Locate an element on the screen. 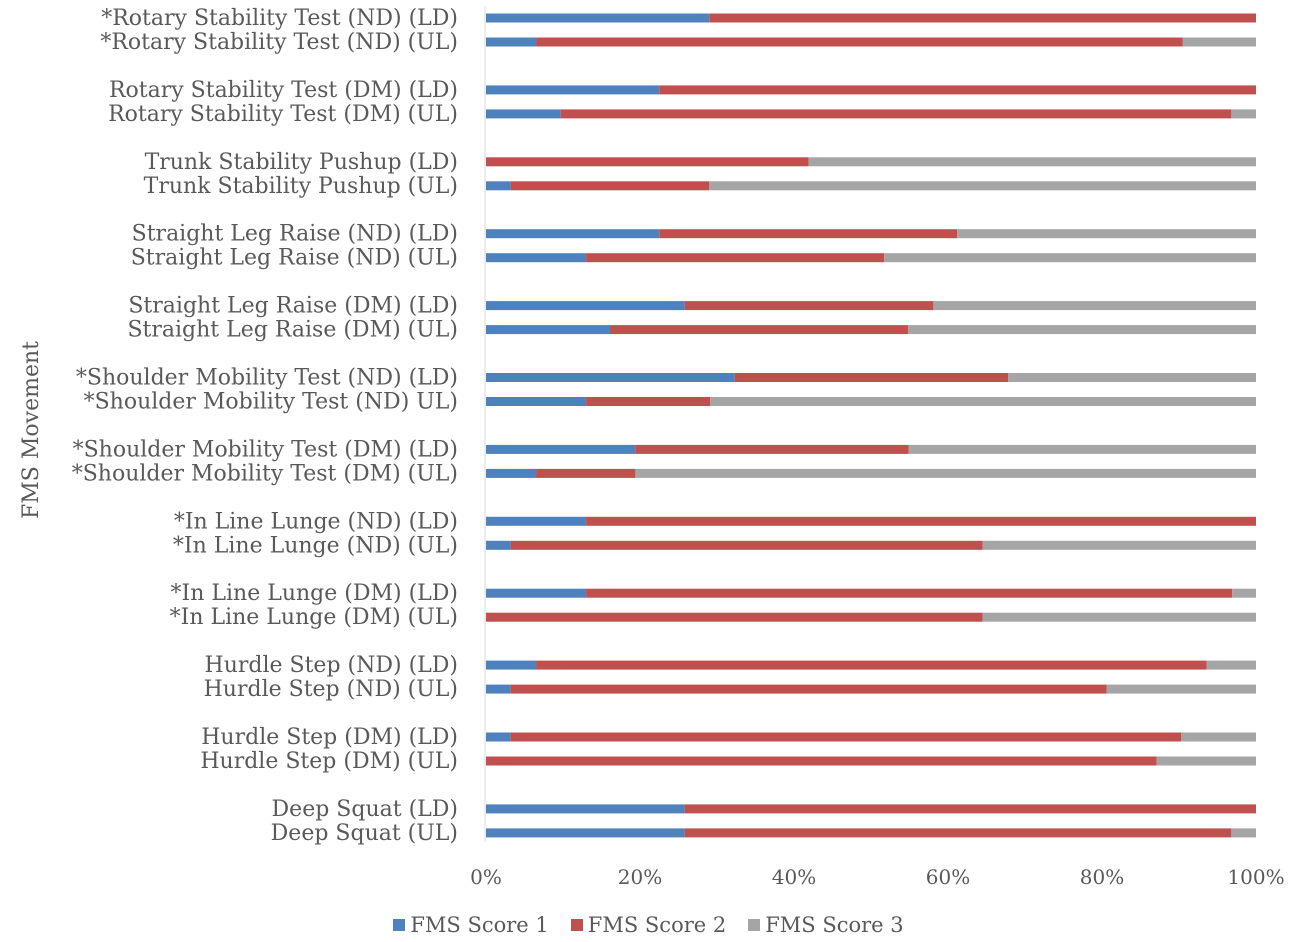 This screenshot has width=1297, height=942. legend-item: FMS Score 1 is located at coordinates (471, 925).